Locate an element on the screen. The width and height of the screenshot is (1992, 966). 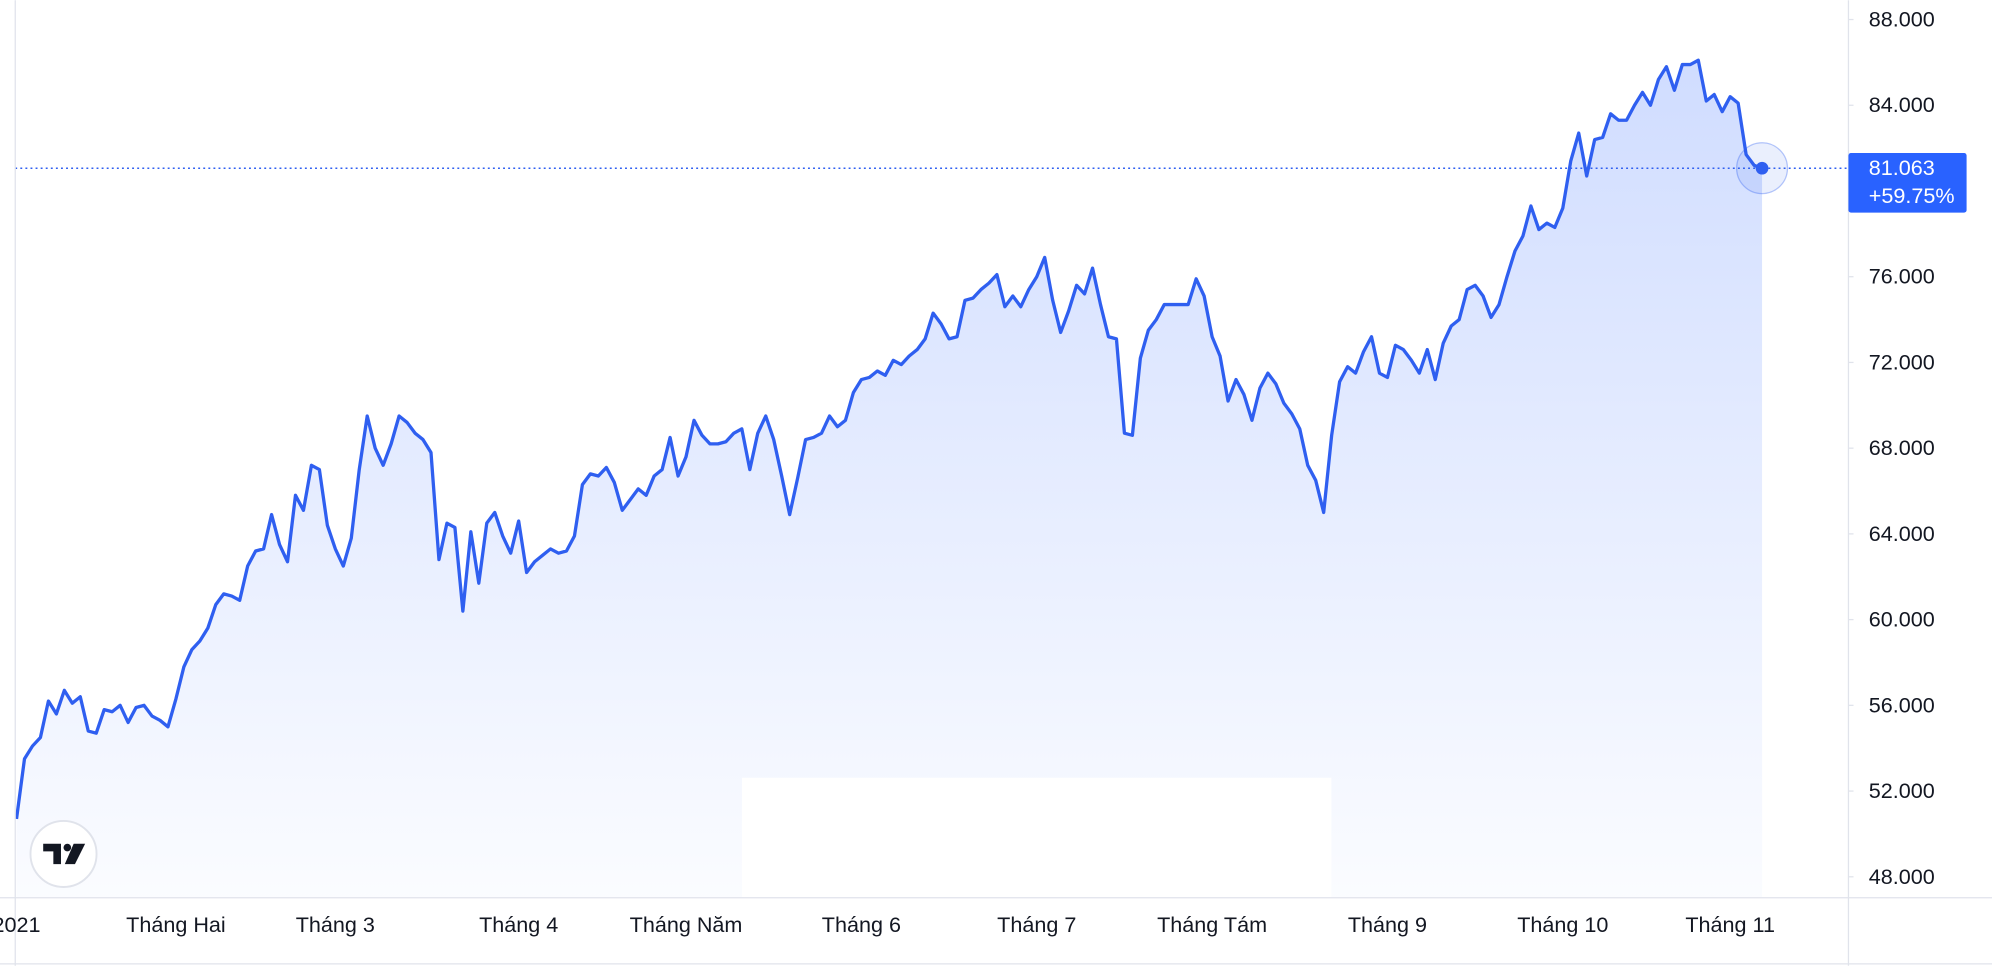
y-tick-label: 52.000 is located at coordinates (1902, 790).